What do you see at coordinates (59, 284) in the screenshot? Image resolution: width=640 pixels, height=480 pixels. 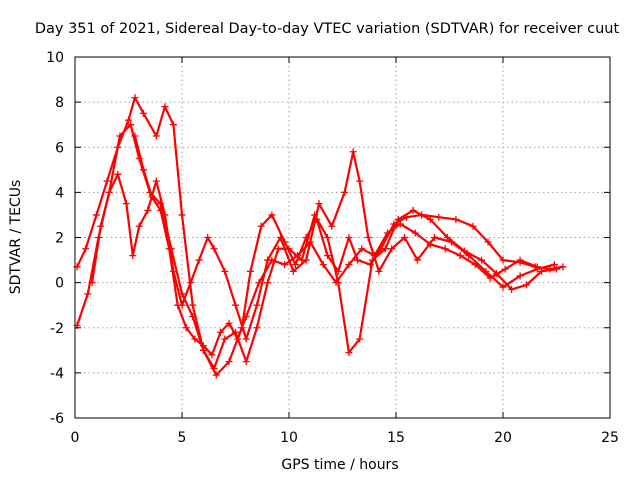 I see `y-tick-label: 0` at bounding box center [59, 284].